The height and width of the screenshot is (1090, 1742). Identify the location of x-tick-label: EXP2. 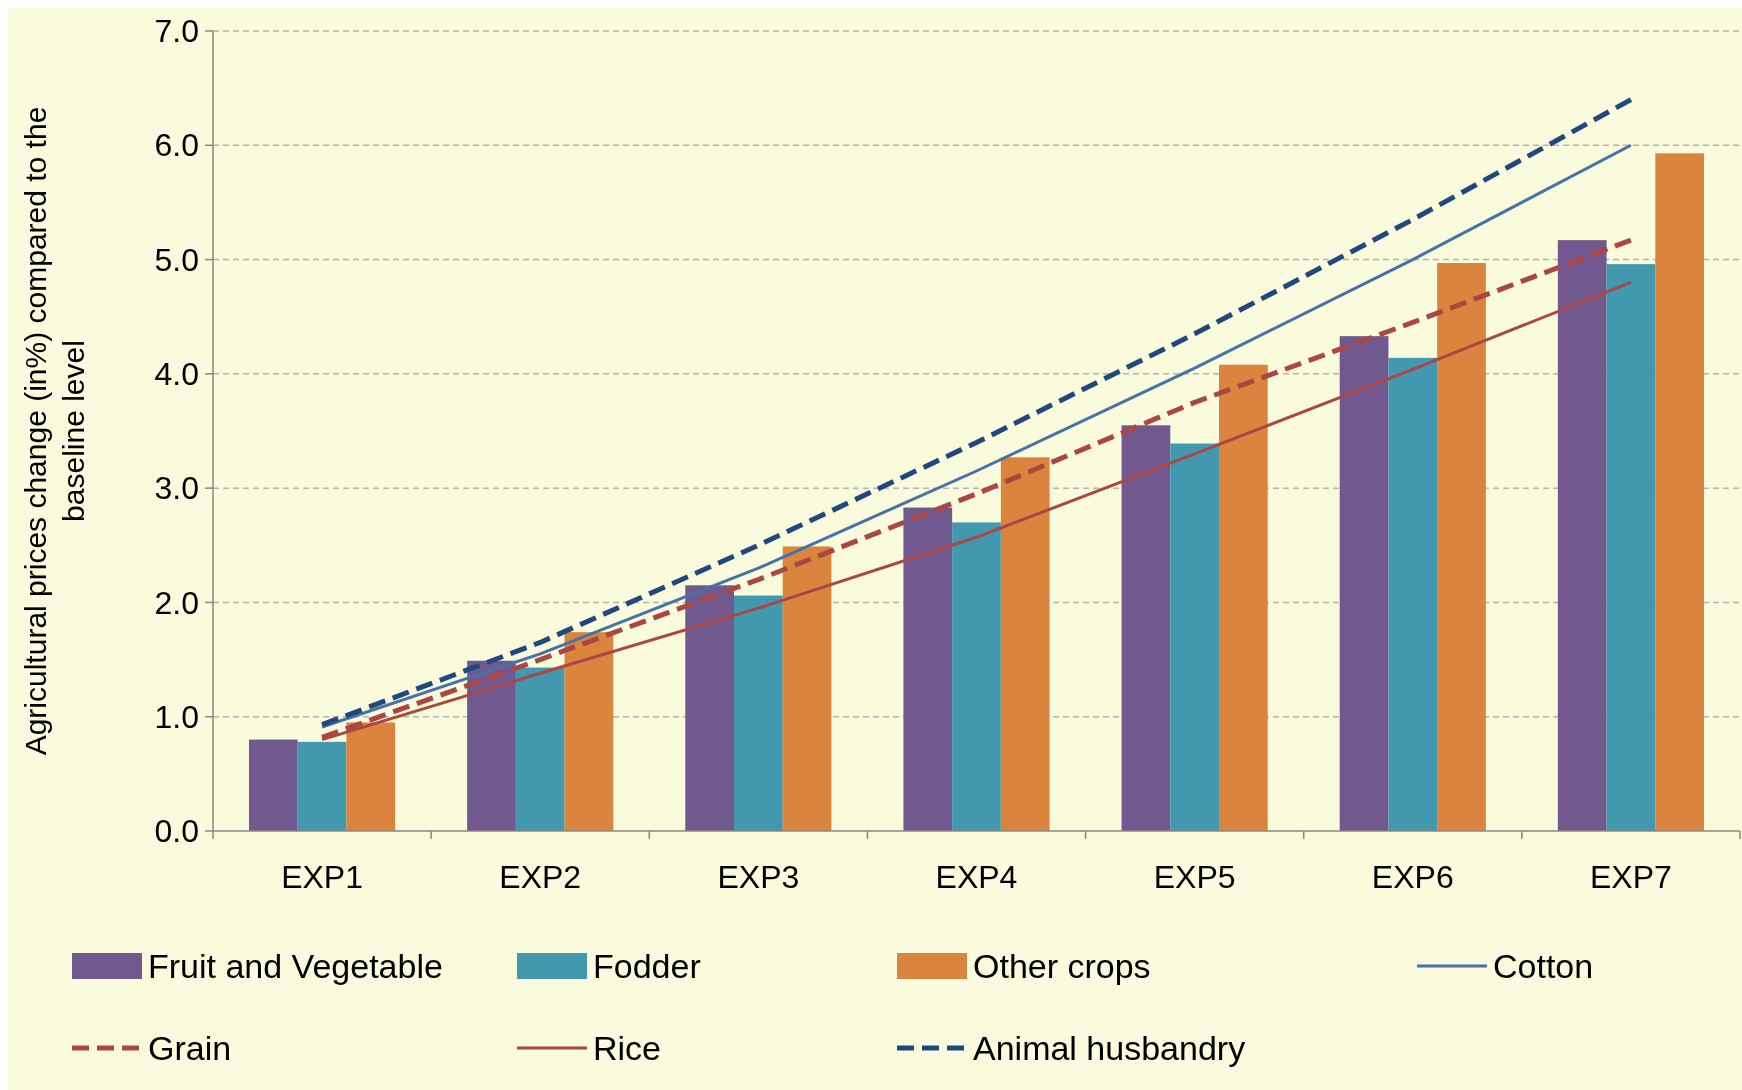
(540, 877).